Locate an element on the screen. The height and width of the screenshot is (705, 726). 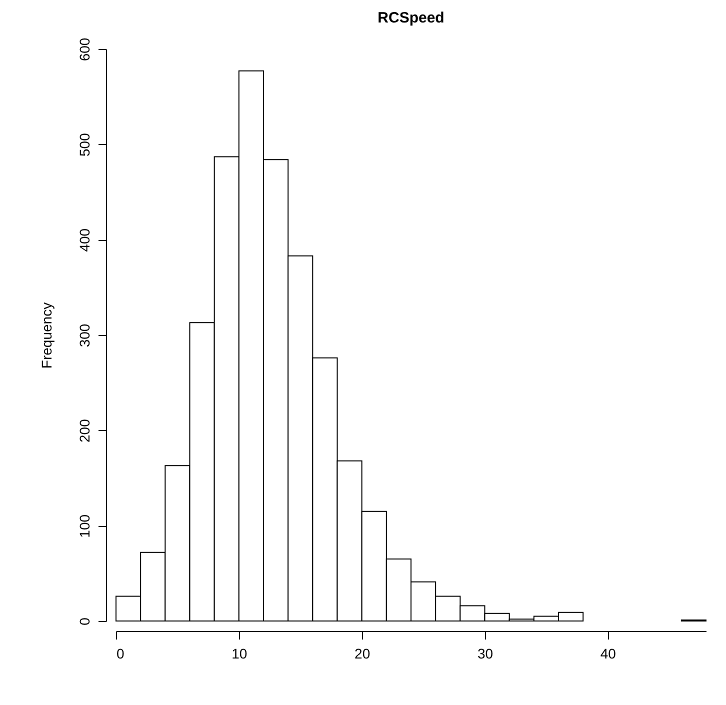
x-tick-label: 40 is located at coordinates (608, 654).